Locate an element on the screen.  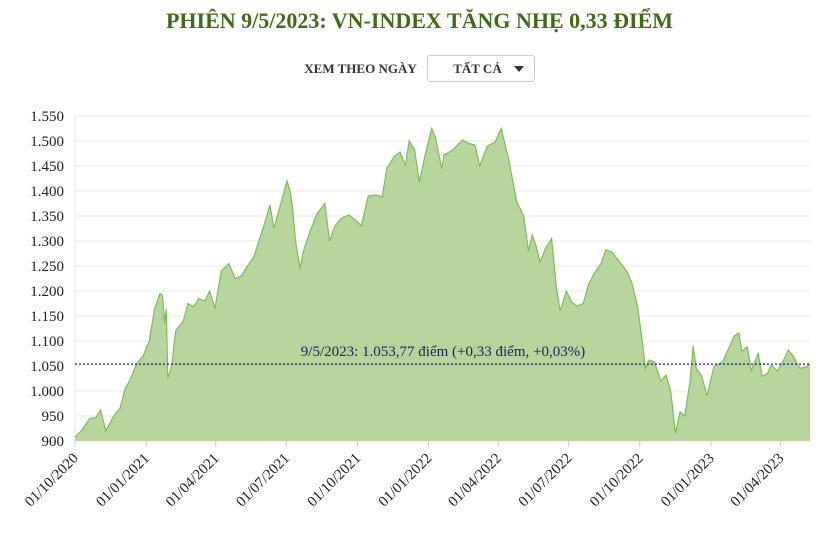
x-tick-label: 01/01/2021 is located at coordinates (123, 481).